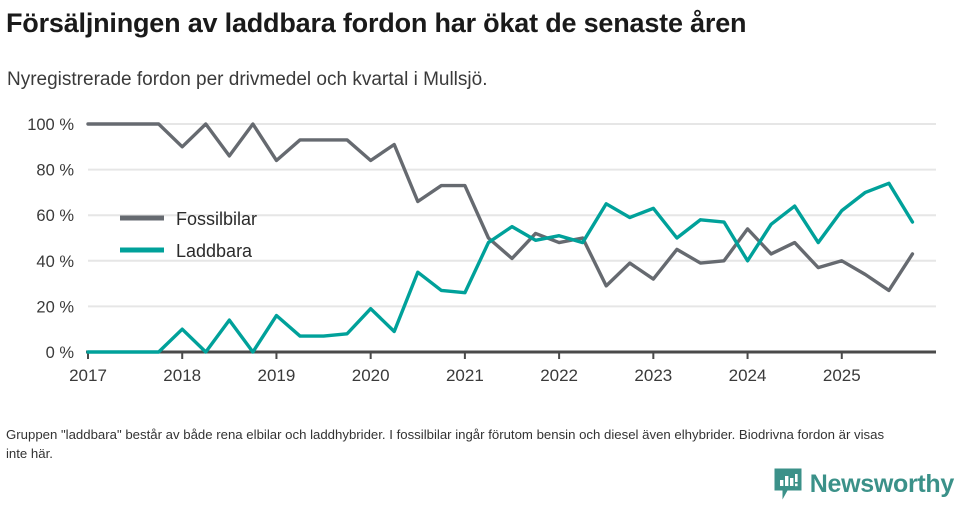  What do you see at coordinates (50, 125) in the screenshot?
I see `y-axis-tick-label: 100 %` at bounding box center [50, 125].